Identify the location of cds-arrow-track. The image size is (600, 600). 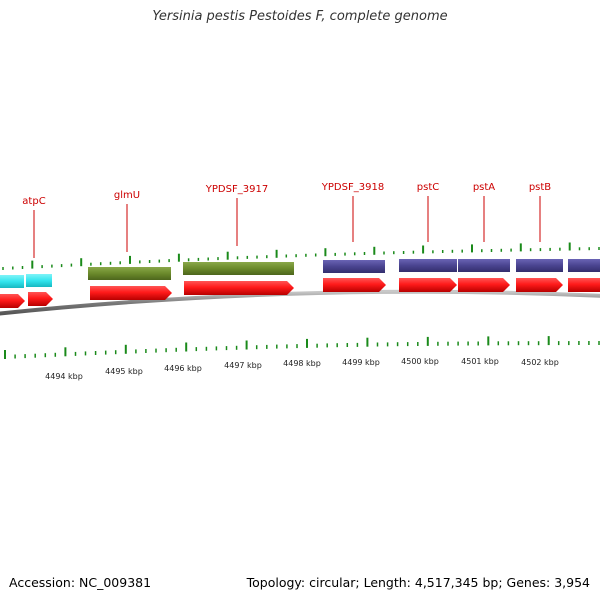
(300, 293).